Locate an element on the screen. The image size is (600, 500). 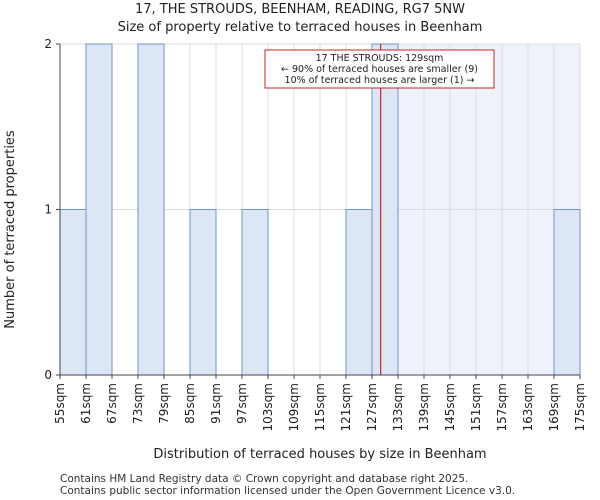
x-tick-label: 151sqm is located at coordinates (476, 407).